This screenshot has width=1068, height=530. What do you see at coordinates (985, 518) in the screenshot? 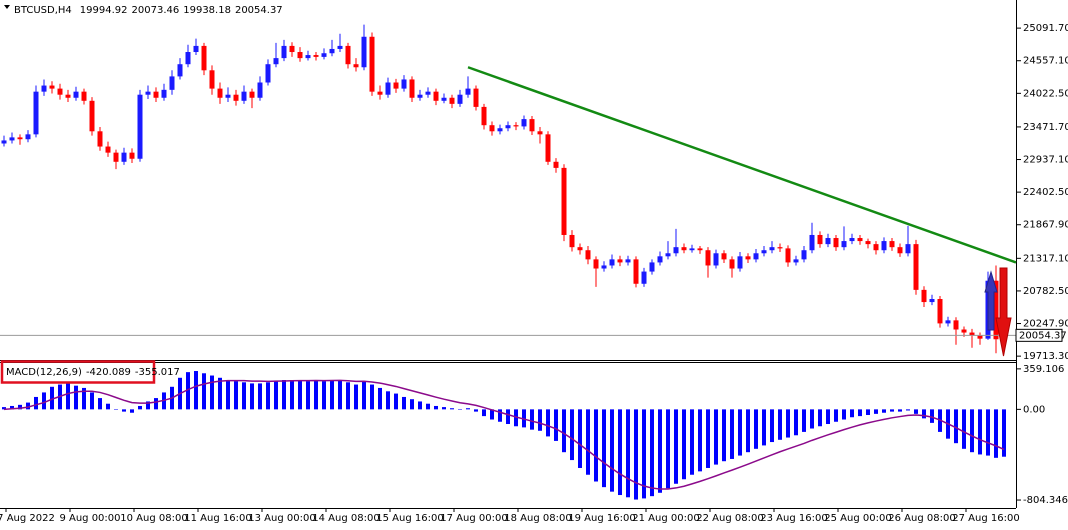
I see `x-tick-label: 27 Aug 16:00` at bounding box center [985, 518].